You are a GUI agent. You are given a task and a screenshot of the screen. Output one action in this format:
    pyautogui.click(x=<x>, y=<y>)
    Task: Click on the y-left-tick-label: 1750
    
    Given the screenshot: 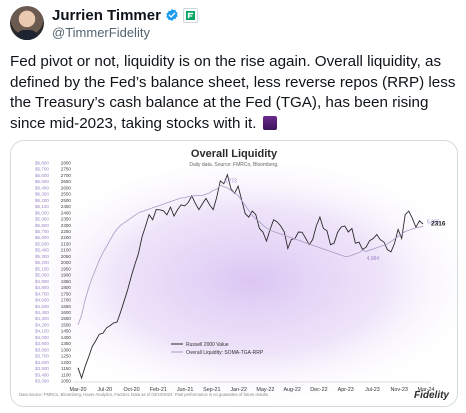 What is the action you would take?
    pyautogui.click(x=66, y=293)
    